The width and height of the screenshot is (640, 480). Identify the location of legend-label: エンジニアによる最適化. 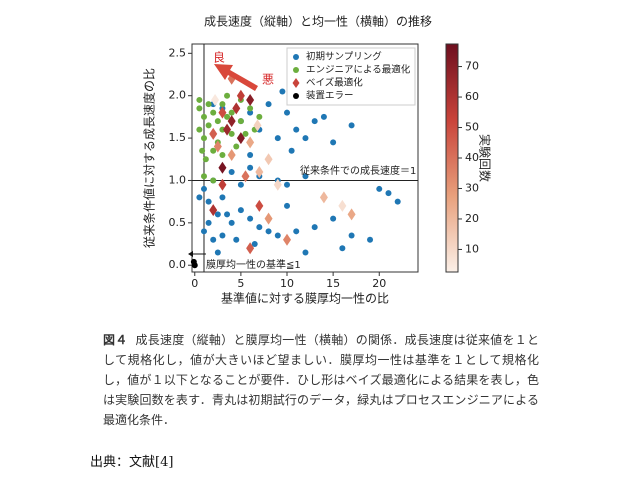
(358, 70).